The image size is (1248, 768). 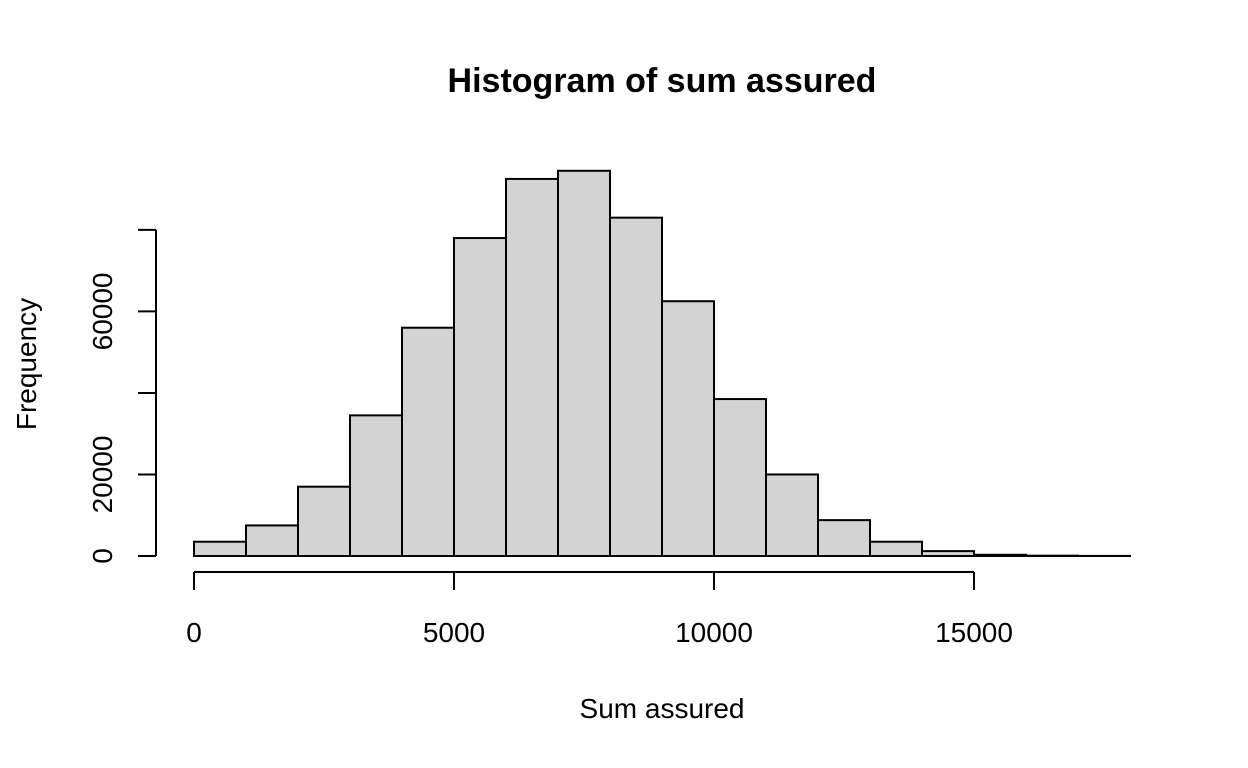 I want to click on y-tick-label: 60000, so click(x=102, y=311).